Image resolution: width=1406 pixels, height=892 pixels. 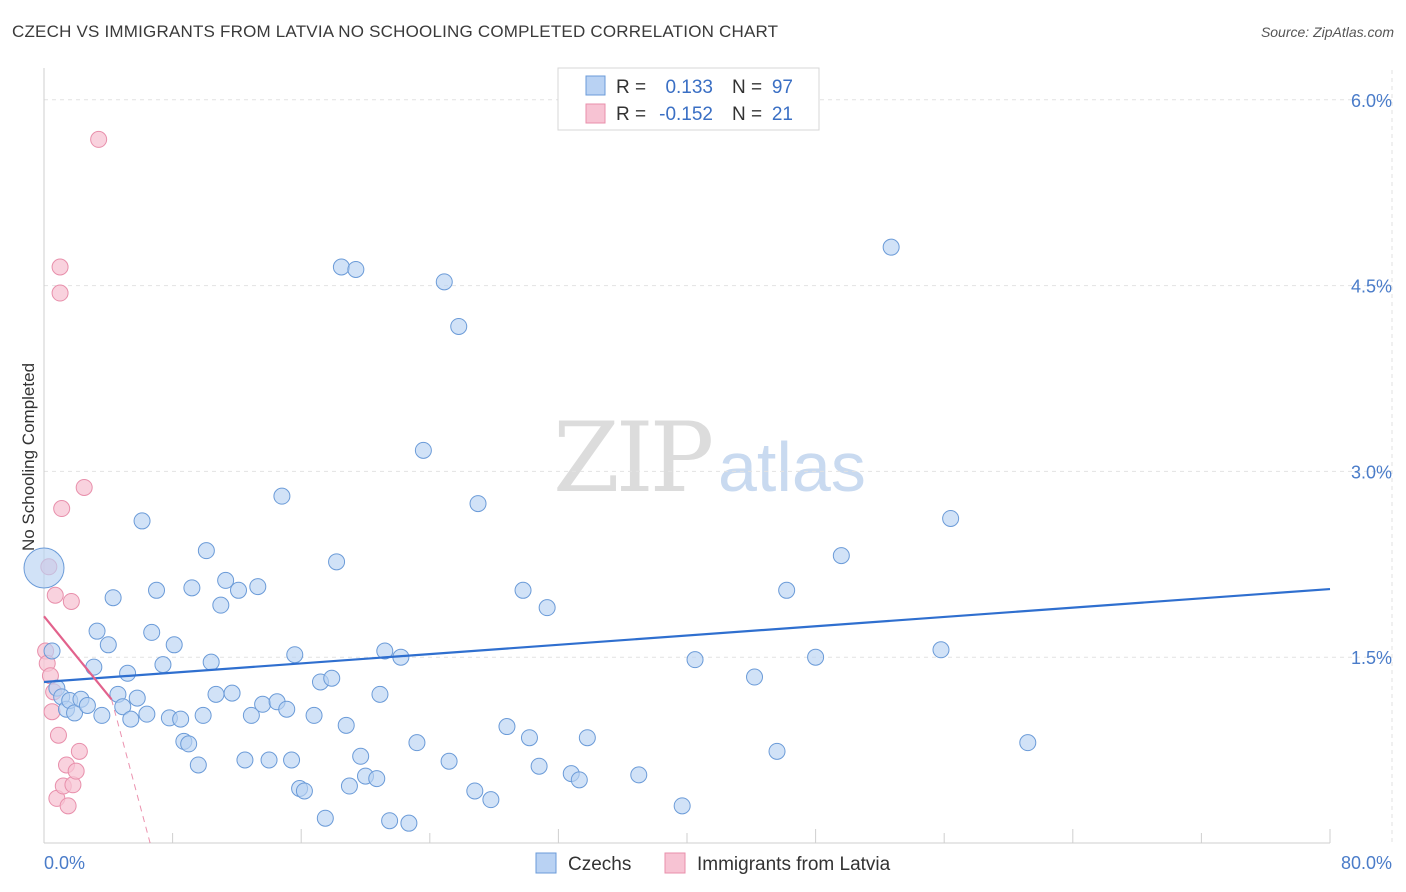 What do you see at coordinates (632, 458) in the screenshot?
I see `watermark-zip: ZIP` at bounding box center [632, 458].